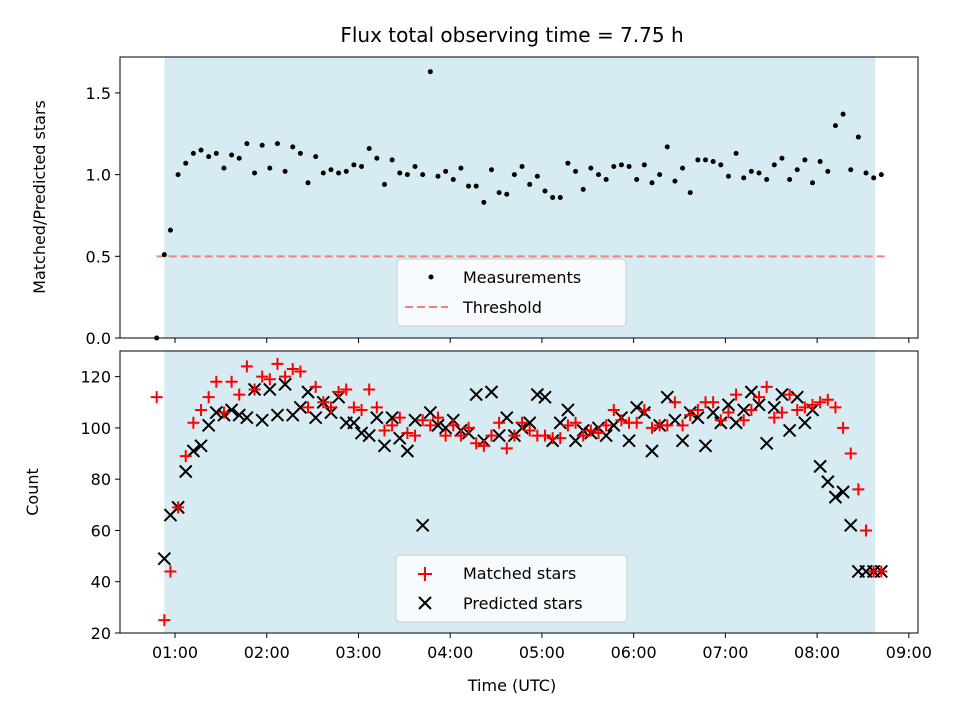 This screenshot has width=960, height=720. I want to click on legend-measurements-marker, so click(431, 277).